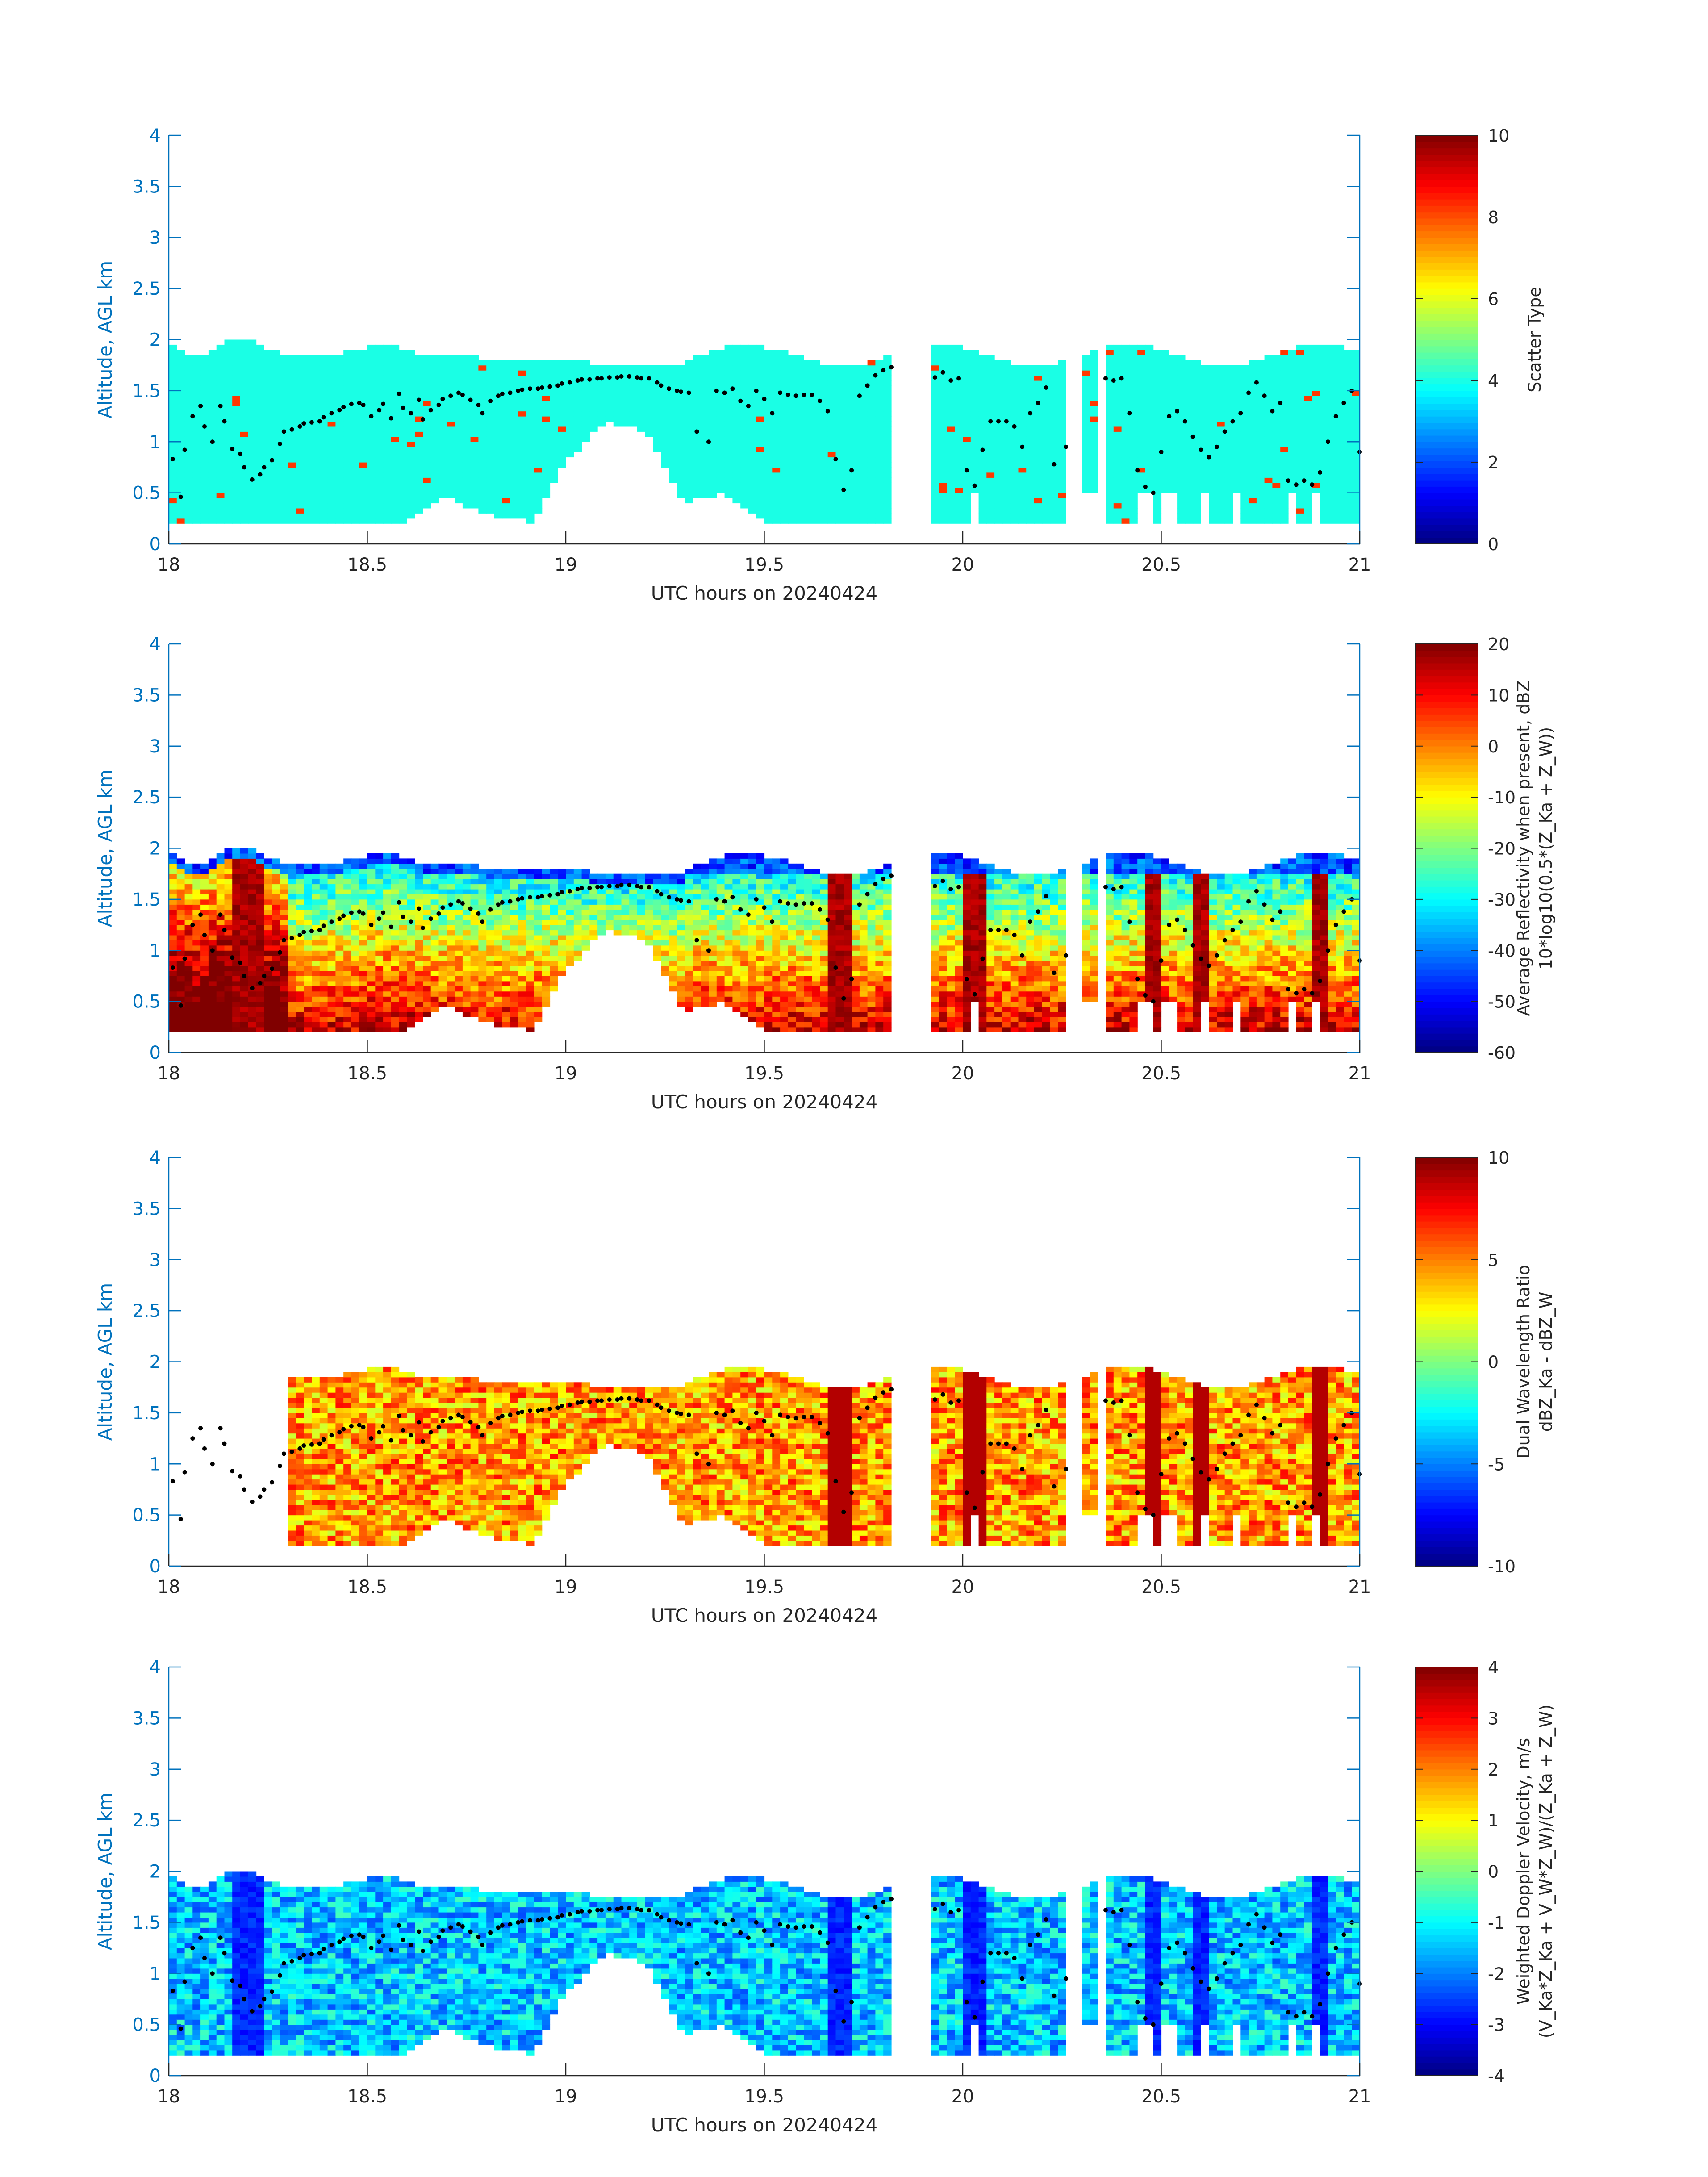  I want to click on colorbar-swatch, so click(1447, 196).